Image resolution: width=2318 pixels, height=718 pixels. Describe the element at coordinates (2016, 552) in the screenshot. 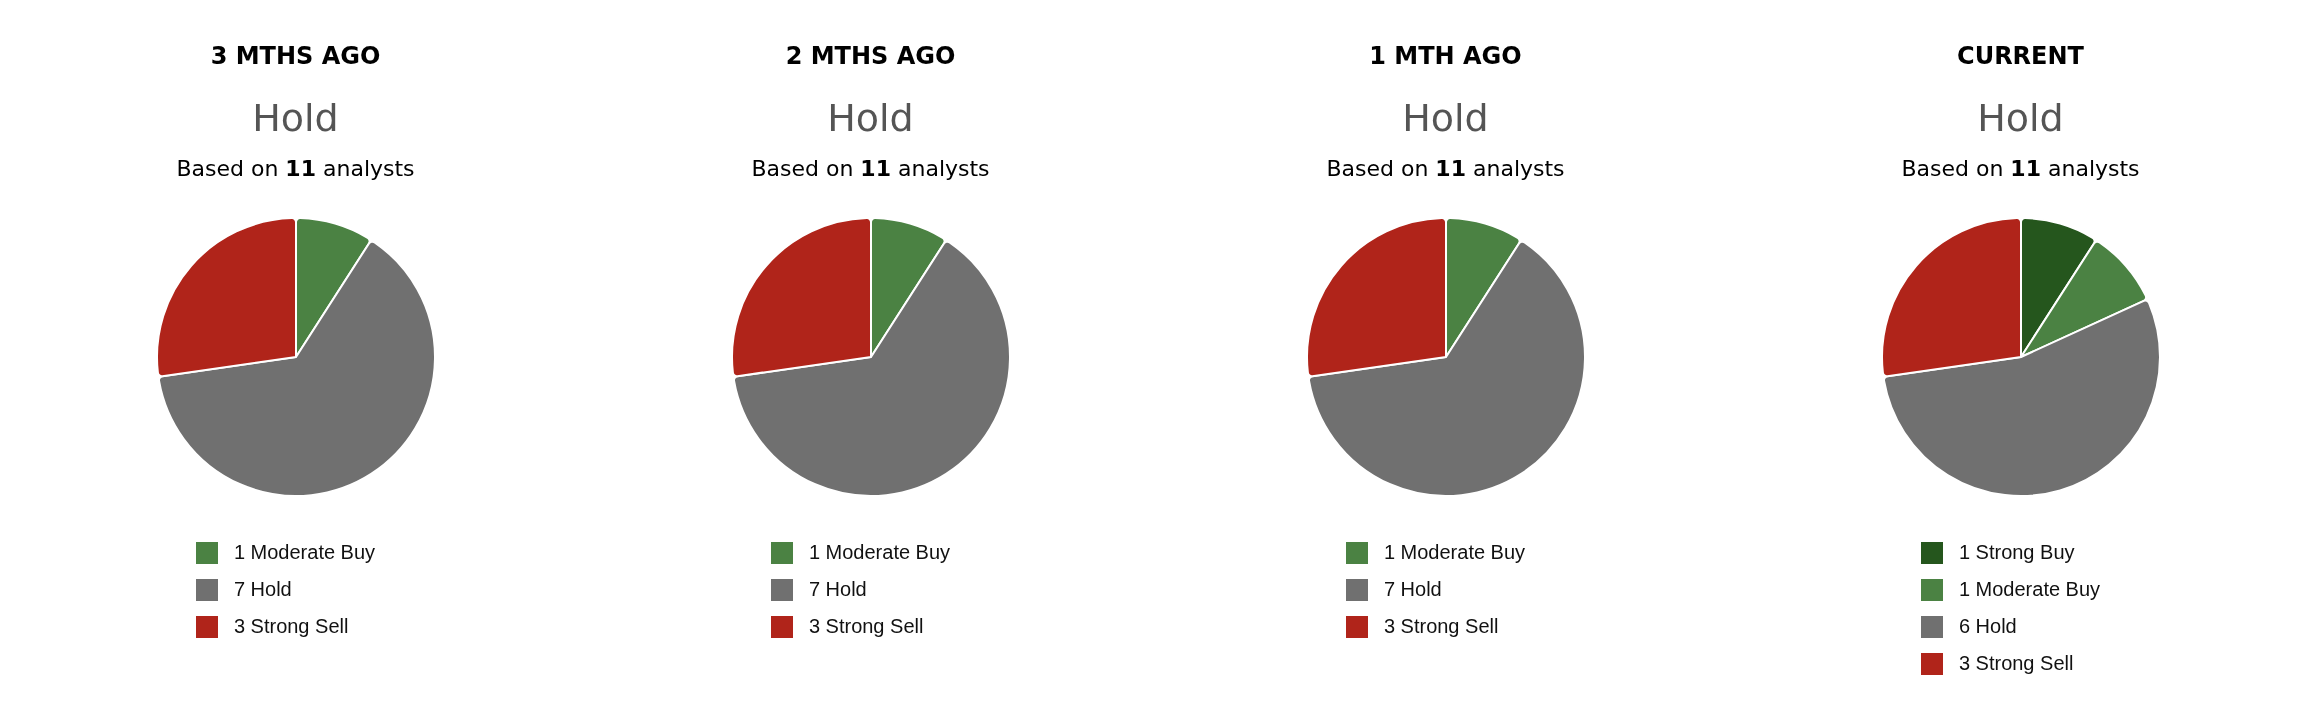

I see `legend-label: 1 Strong Buy` at that location.